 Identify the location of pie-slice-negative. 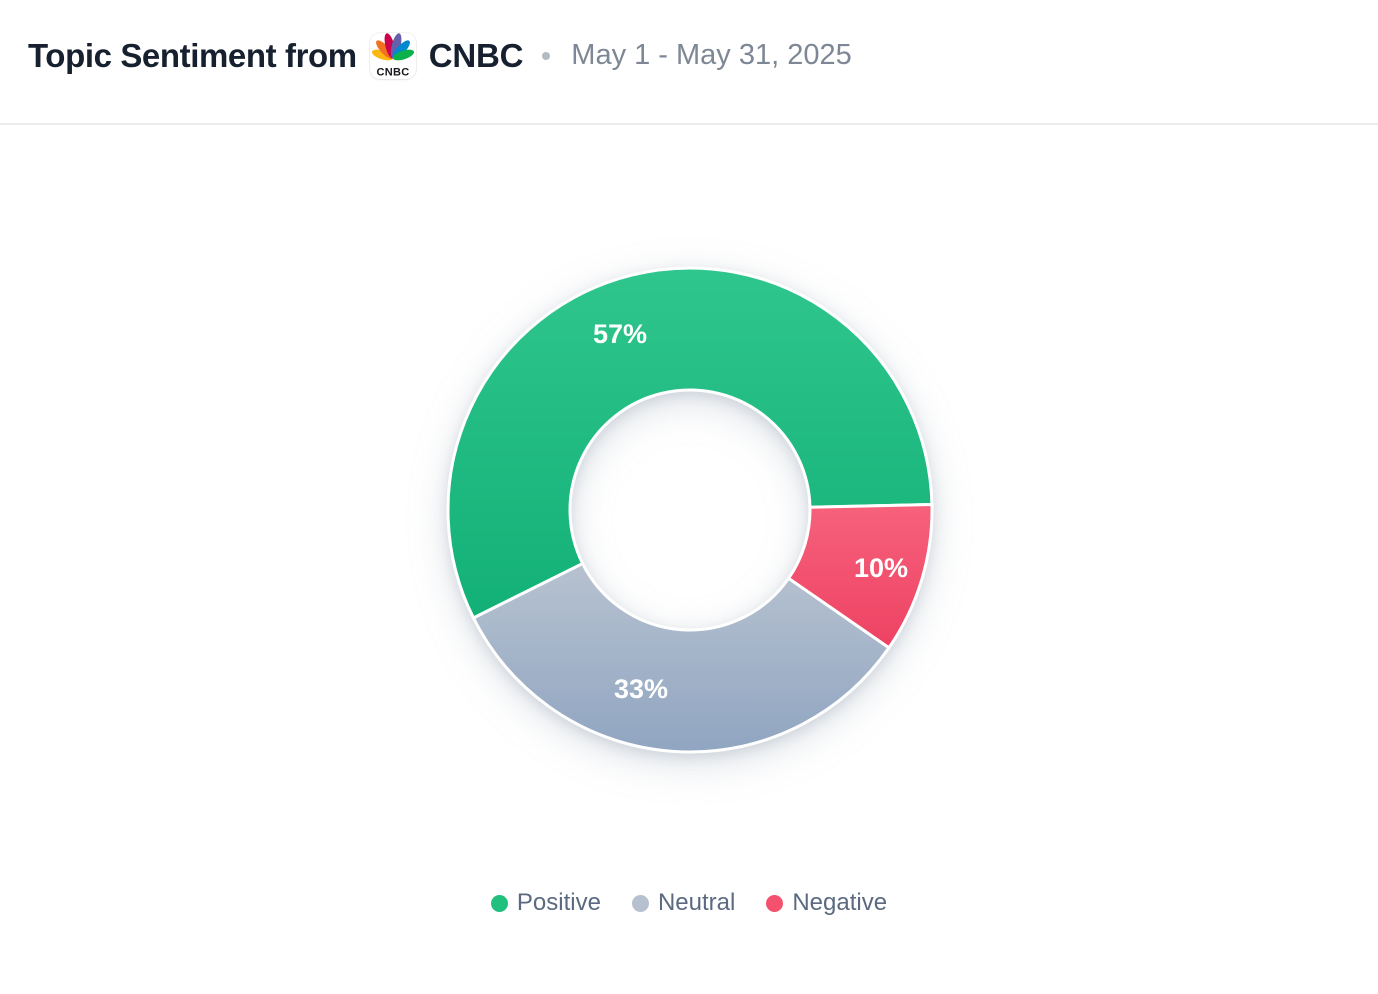
(860, 576).